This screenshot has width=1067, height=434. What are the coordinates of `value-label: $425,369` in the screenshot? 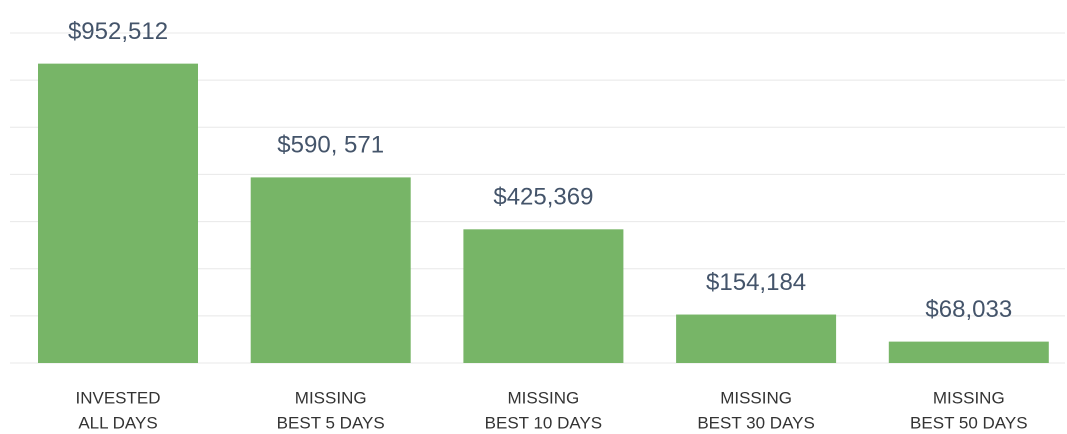 It's located at (543, 197).